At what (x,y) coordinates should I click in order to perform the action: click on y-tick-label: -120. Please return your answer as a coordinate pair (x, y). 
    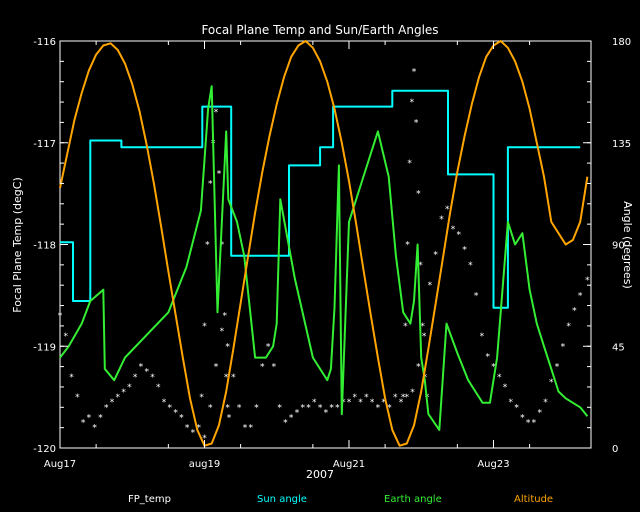
    Looking at the image, I should click on (44, 449).